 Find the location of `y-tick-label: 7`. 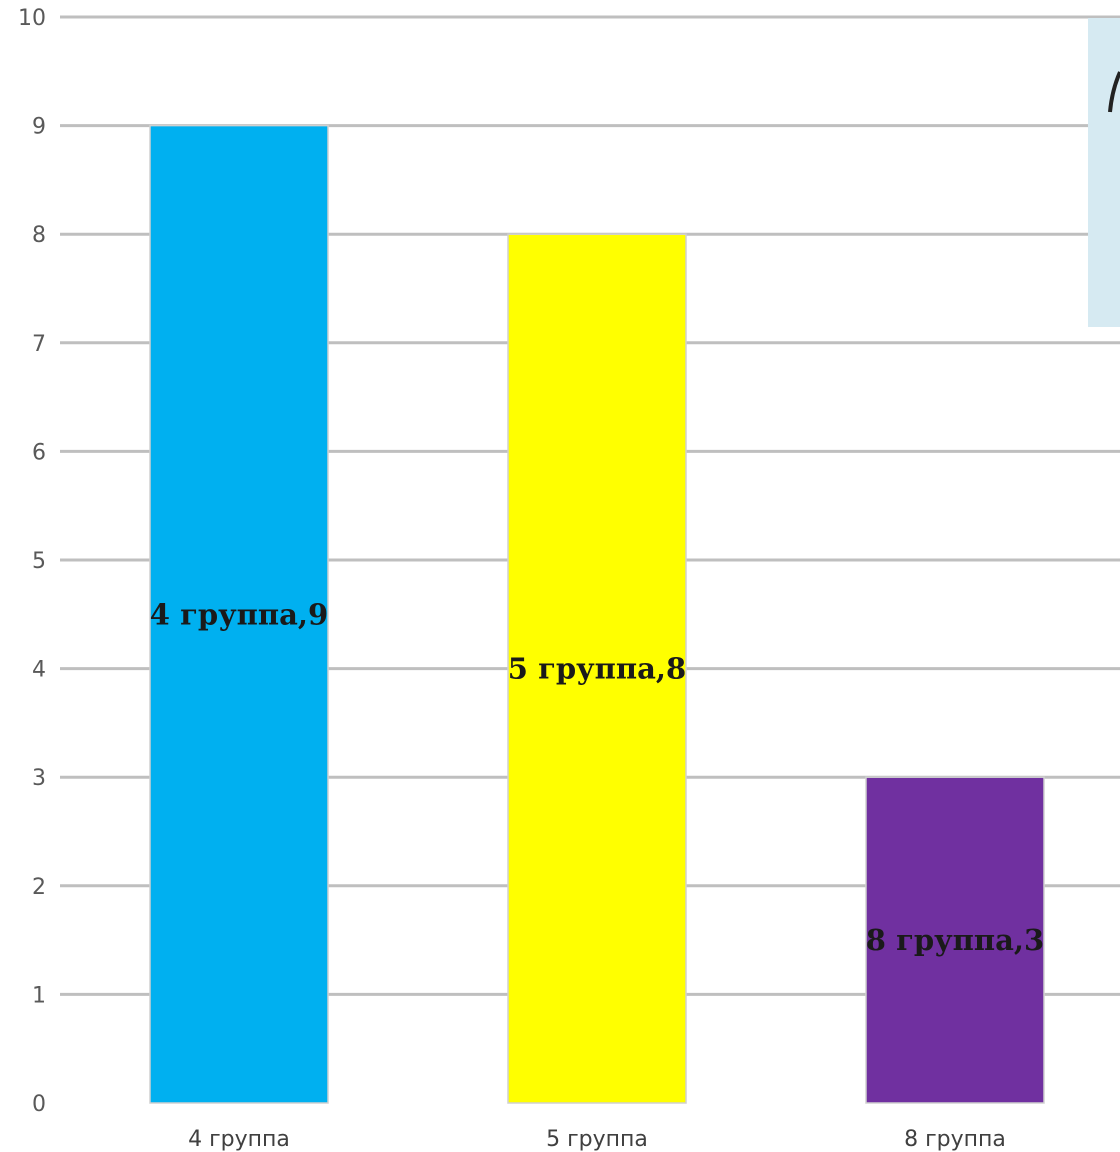

y-tick-label: 7 is located at coordinates (39, 344).